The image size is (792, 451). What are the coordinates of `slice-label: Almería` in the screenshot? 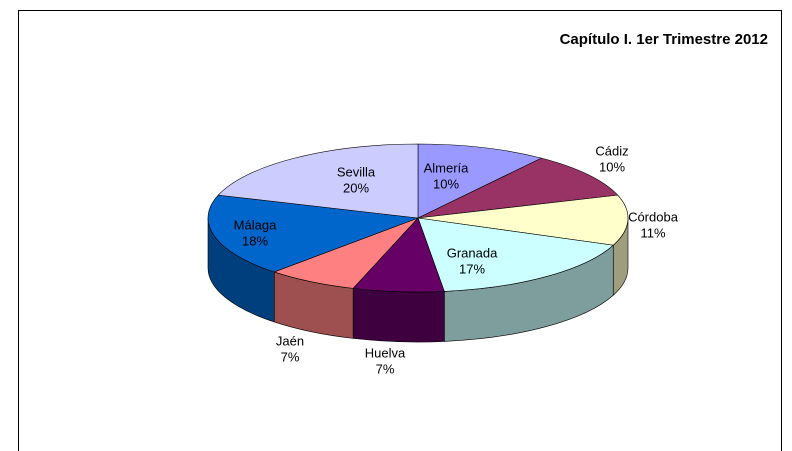 It's located at (447, 167).